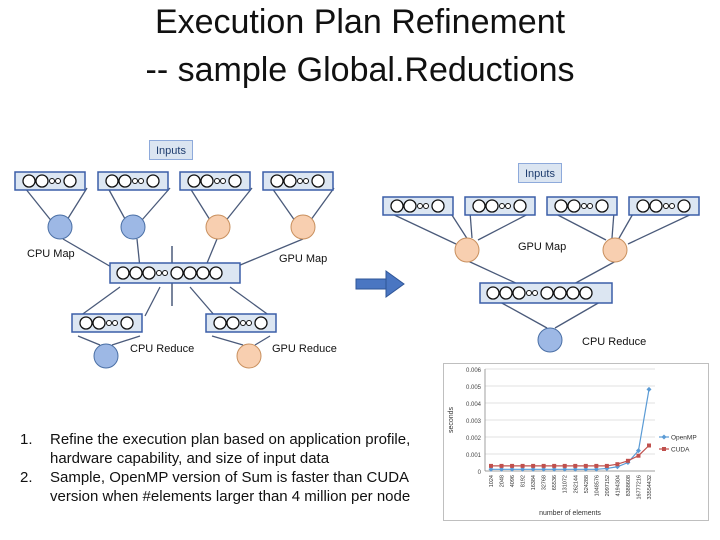 This screenshot has width=720, height=540. I want to click on series-line-openmp, so click(570, 429).